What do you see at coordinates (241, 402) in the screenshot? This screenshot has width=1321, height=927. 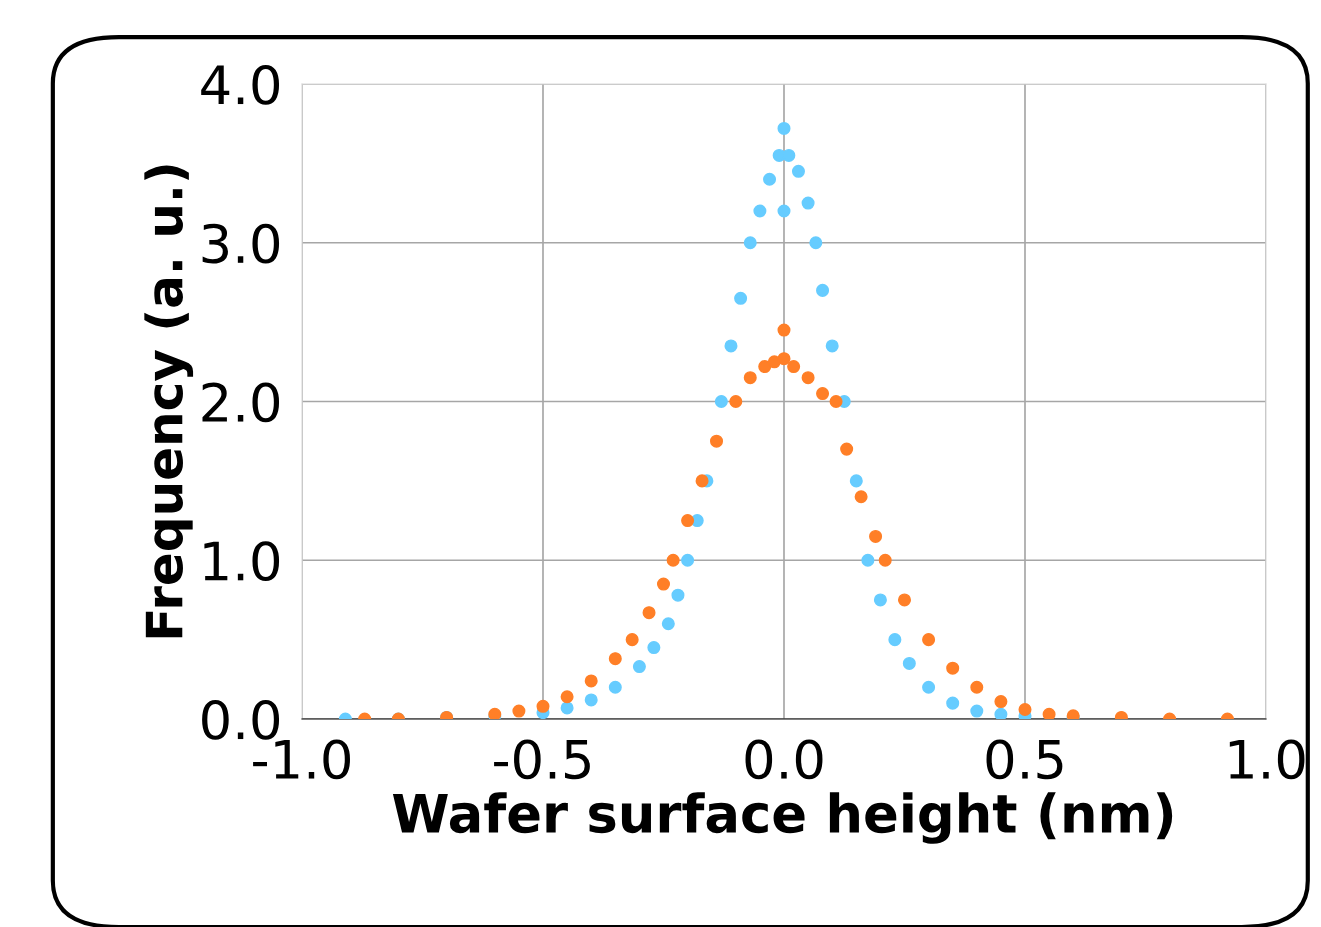 I see `y-tick-label: 2.0` at bounding box center [241, 402].